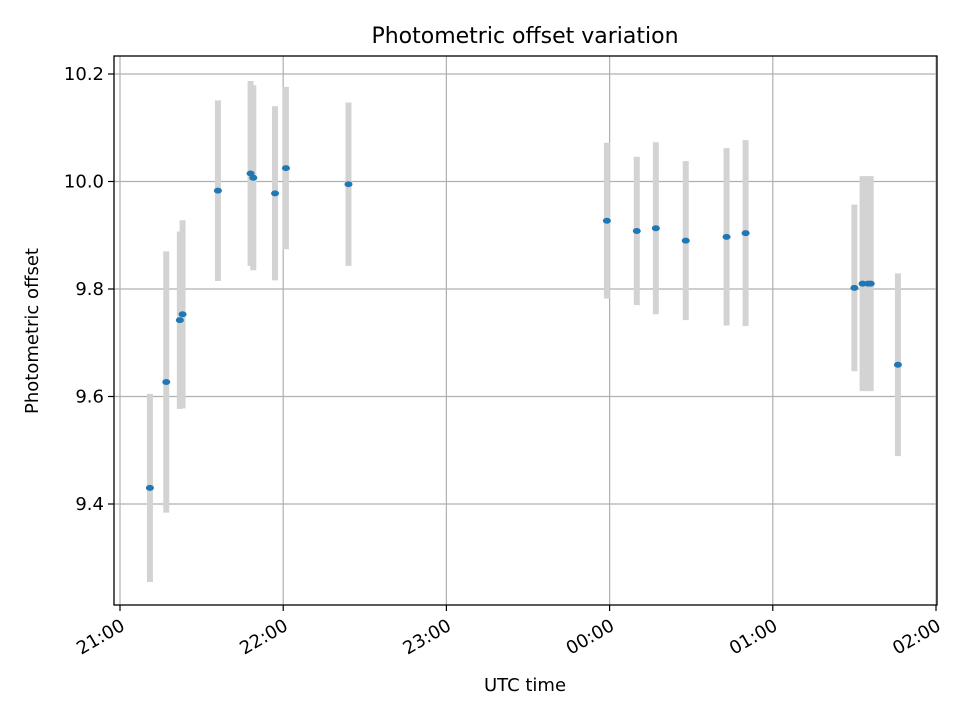 The height and width of the screenshot is (720, 960). I want to click on y-axis-label: Photometric offset, so click(32, 331).